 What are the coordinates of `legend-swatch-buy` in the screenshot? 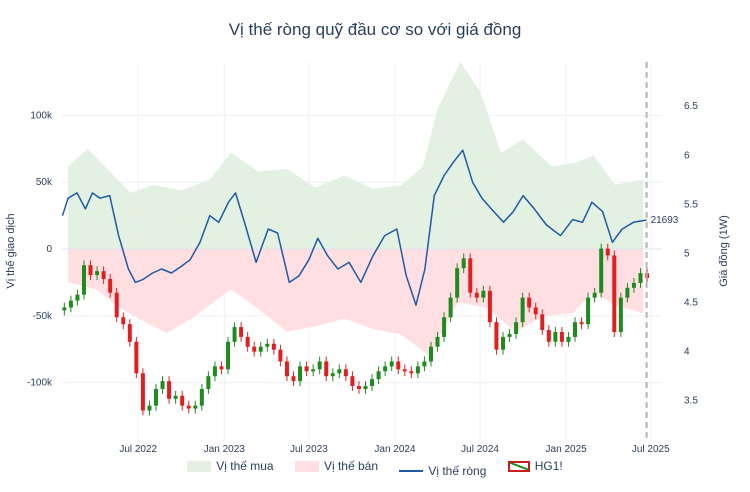 It's located at (199, 466).